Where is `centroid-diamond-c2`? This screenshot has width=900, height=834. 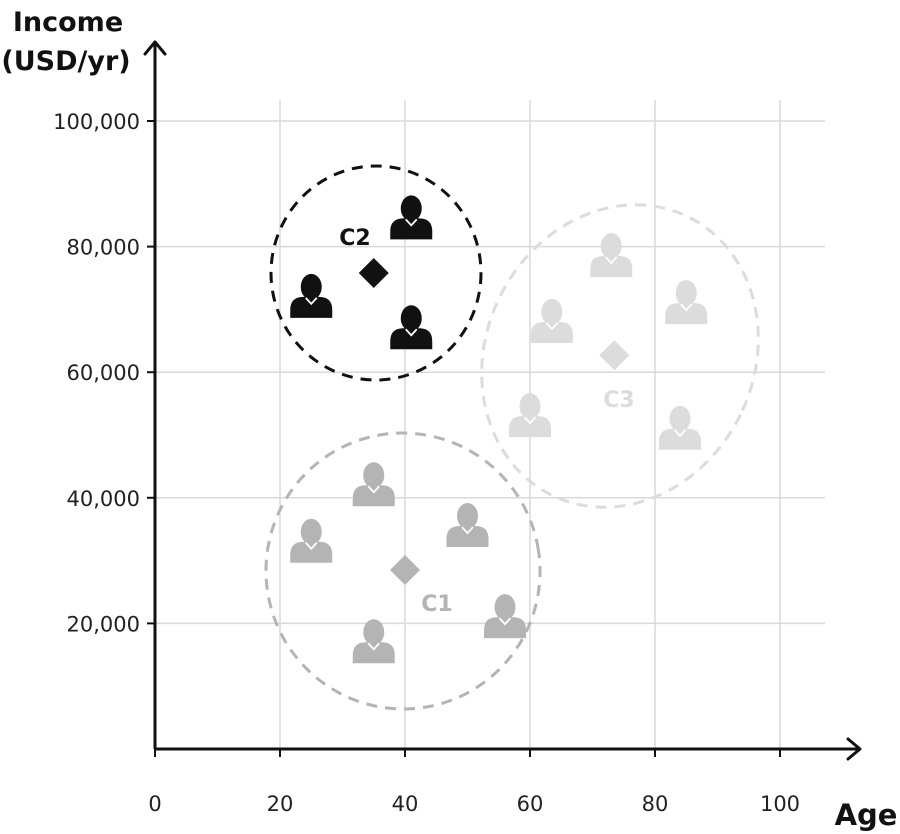
centroid-diamond-c2 is located at coordinates (373, 272).